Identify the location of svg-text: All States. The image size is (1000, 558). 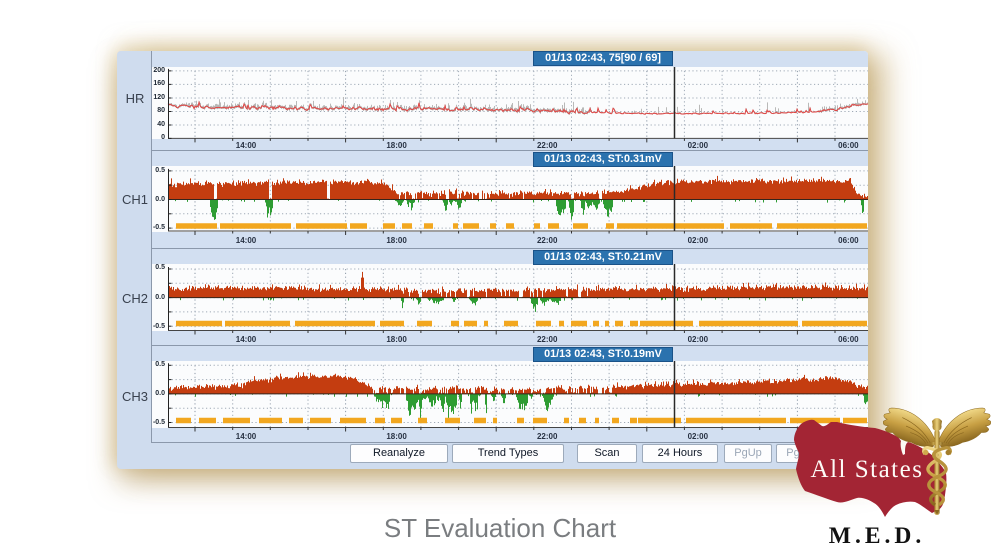
(867, 469).